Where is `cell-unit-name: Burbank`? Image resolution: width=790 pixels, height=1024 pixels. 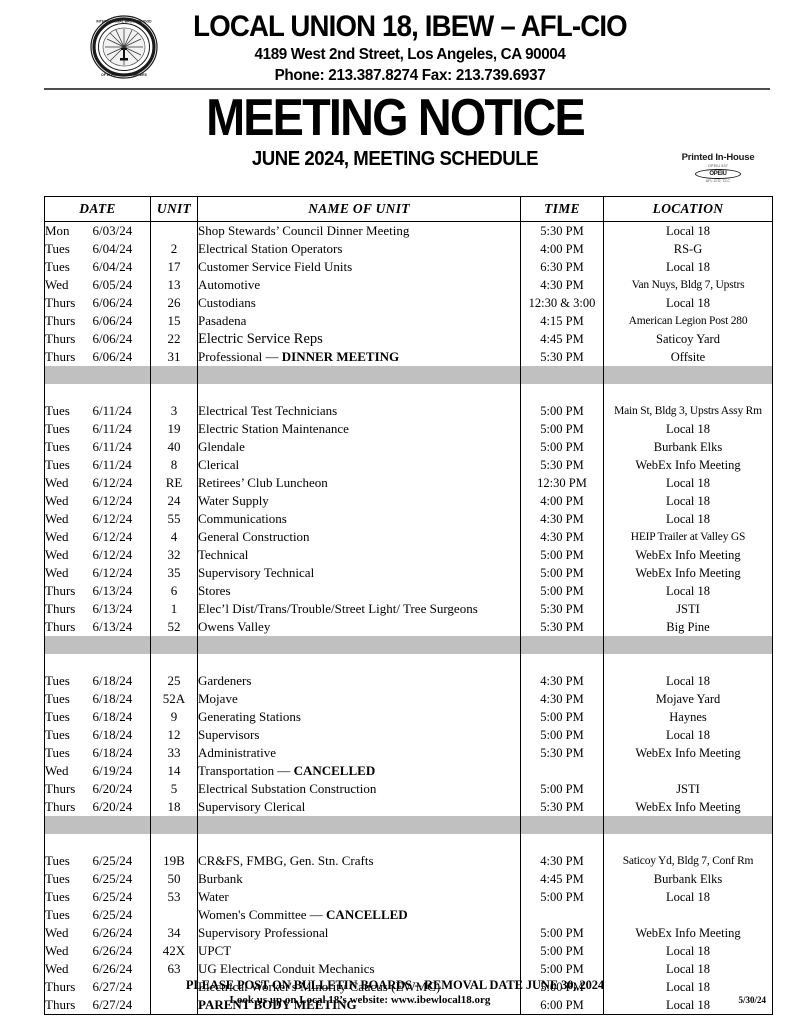 cell-unit-name: Burbank is located at coordinates (359, 879).